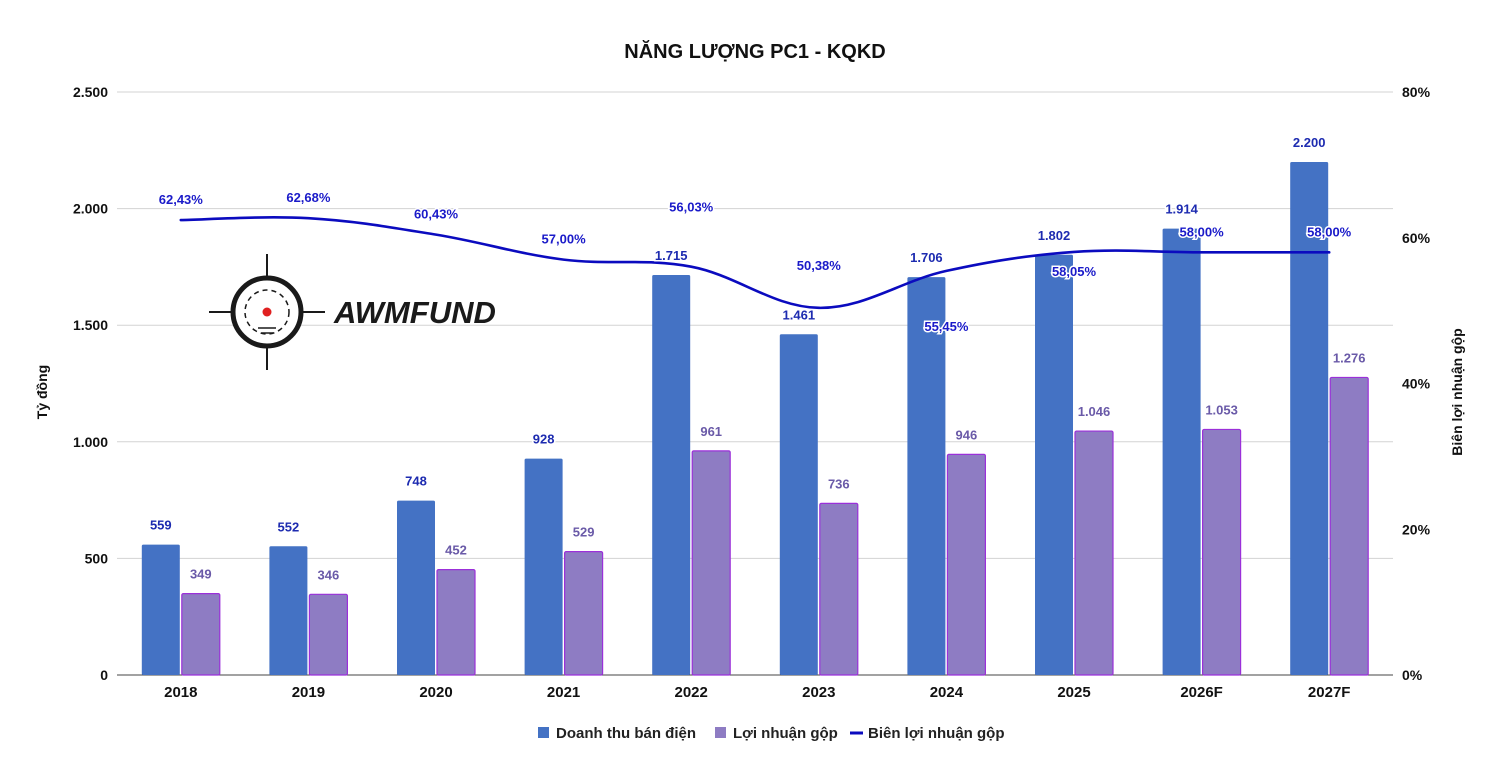 The height and width of the screenshot is (778, 1500). I want to click on legend-item: Lợi nhuận gộp, so click(776, 733).